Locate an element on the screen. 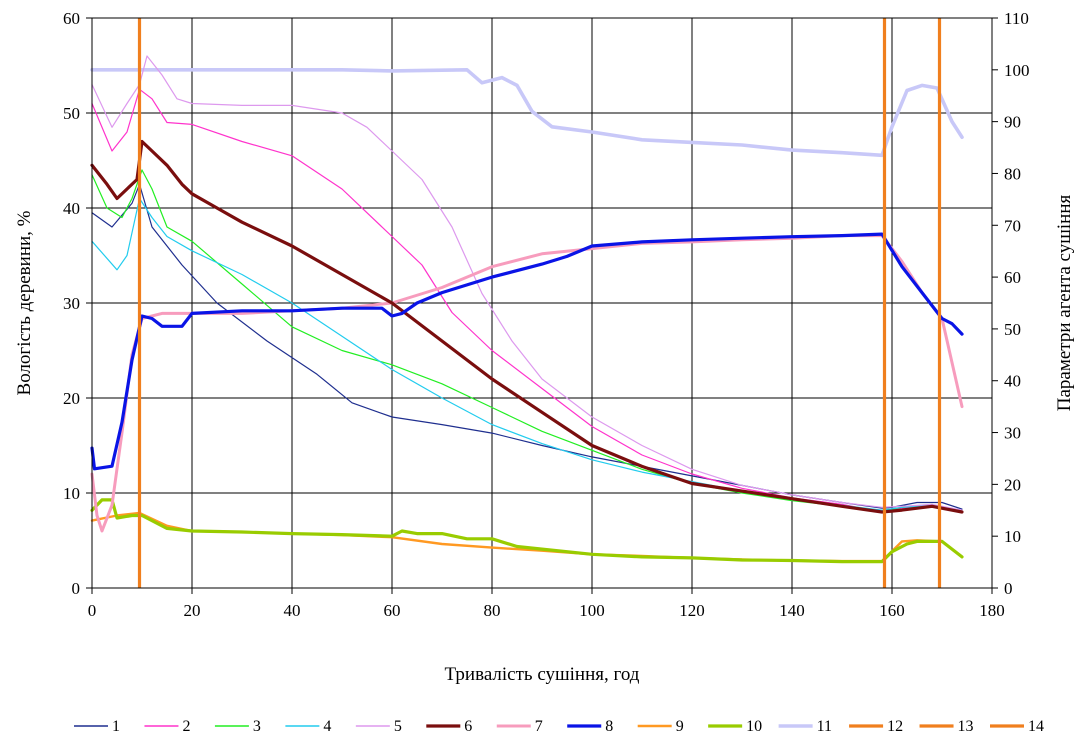 The width and height of the screenshot is (1083, 738). x-tick-label: 140 is located at coordinates (792, 610).